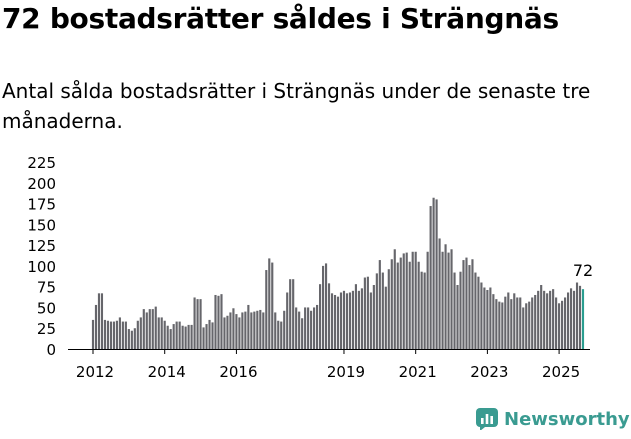 The image size is (631, 439). I want to click on x-tick-label: 2012, so click(95, 372).